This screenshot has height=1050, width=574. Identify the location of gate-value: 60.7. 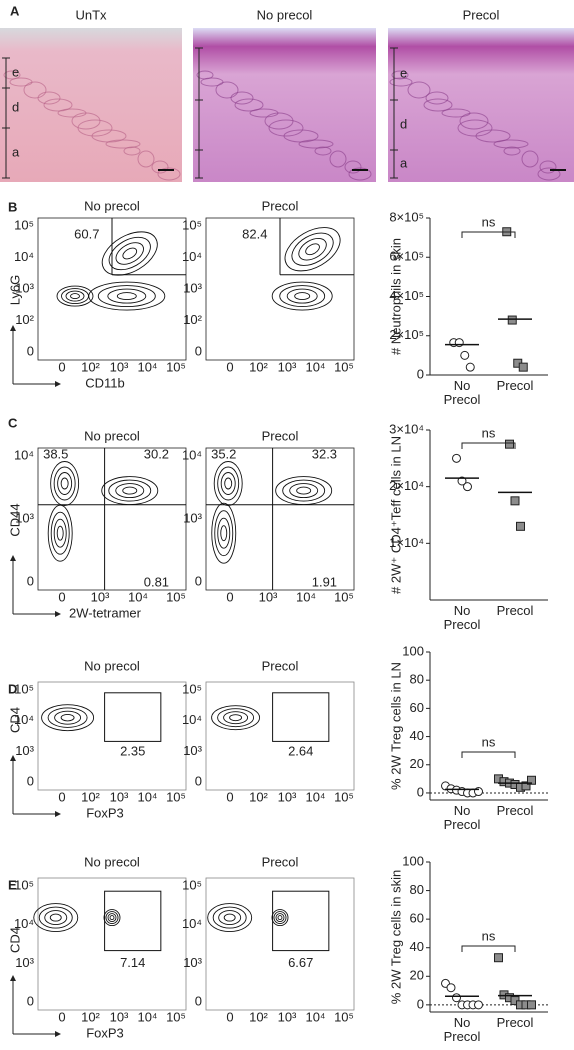
(86, 233).